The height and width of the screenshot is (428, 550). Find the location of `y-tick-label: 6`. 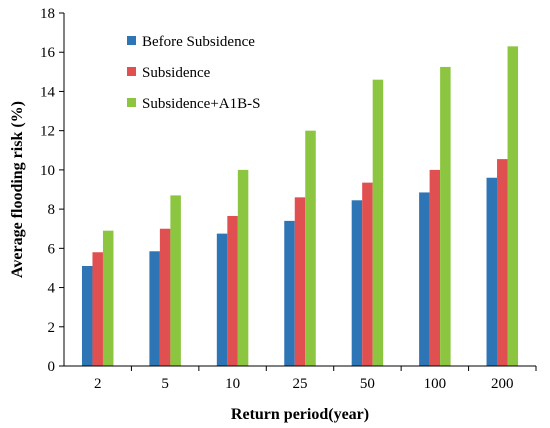

y-tick-label: 6 is located at coordinates (52, 249).